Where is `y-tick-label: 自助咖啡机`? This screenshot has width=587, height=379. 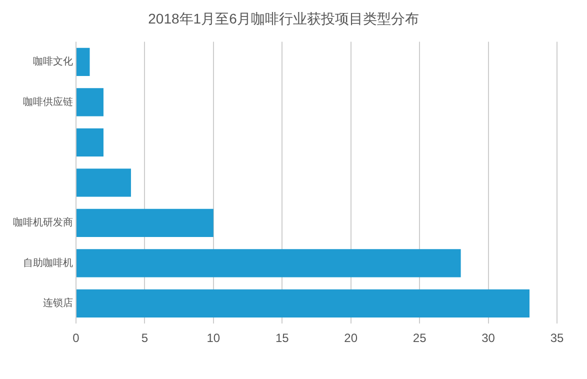 y-tick-label: 自助咖啡机 is located at coordinates (48, 262).